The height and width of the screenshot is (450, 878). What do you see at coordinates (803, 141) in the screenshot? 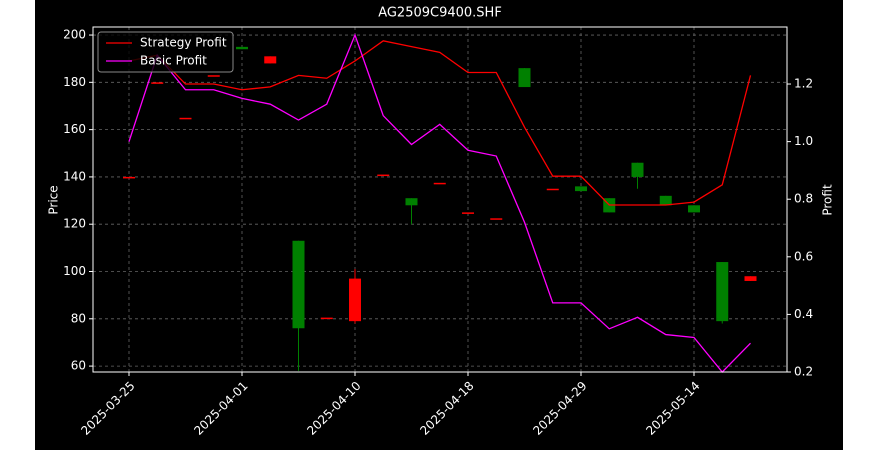
I see `y2-tick-label: 1.0` at bounding box center [803, 141].